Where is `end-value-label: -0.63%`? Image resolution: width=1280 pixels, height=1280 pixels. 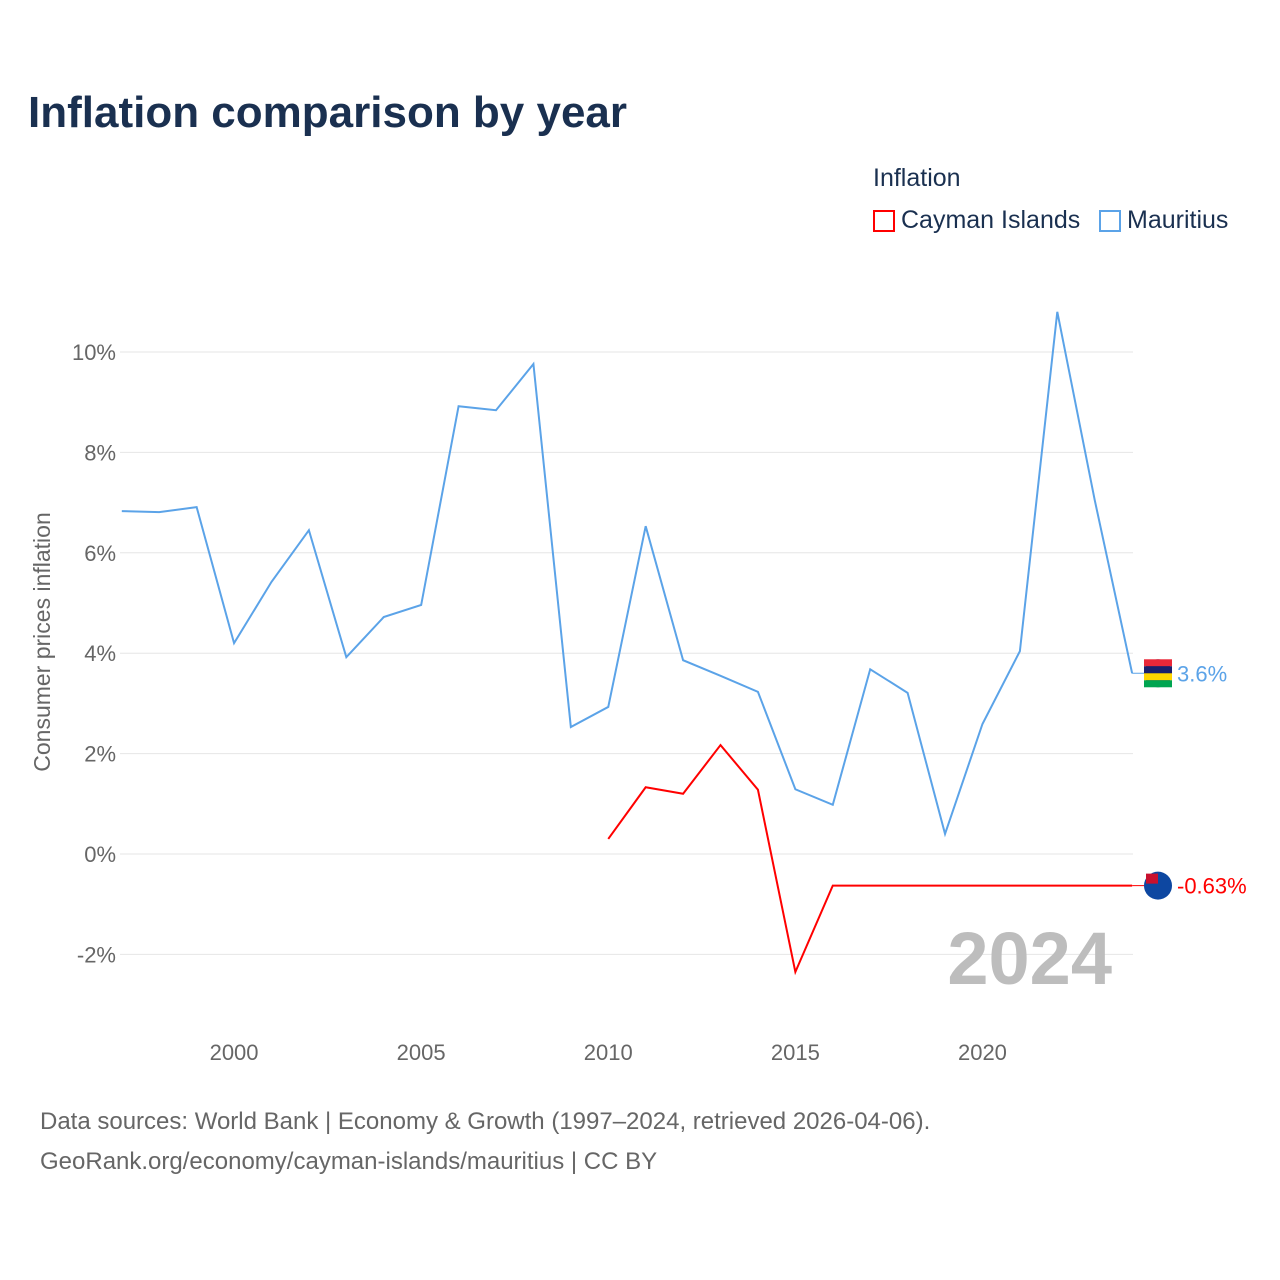 end-value-label: -0.63% is located at coordinates (1212, 886).